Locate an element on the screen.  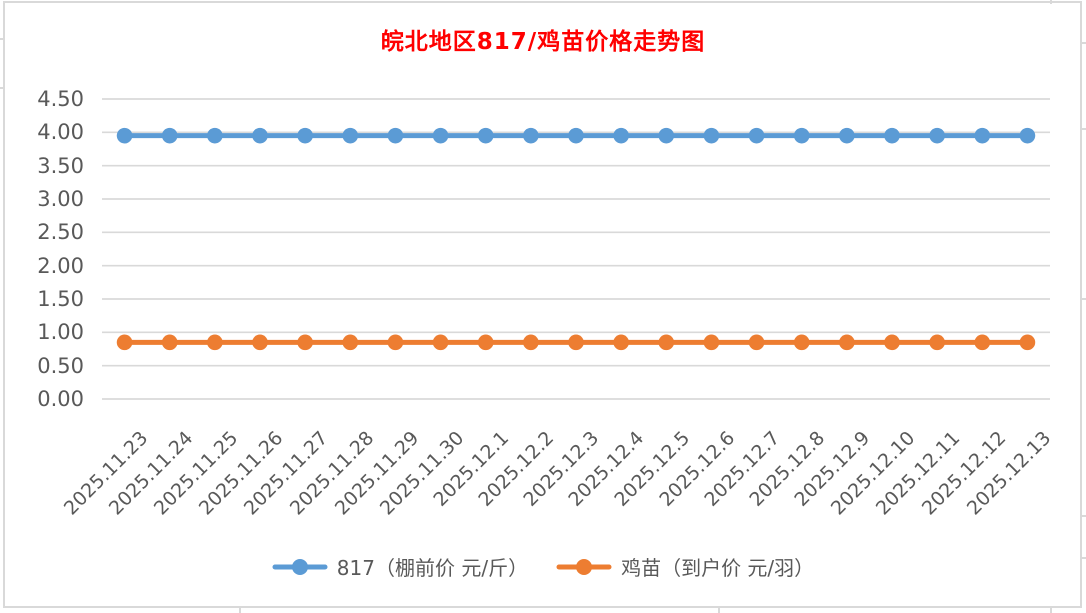
y-axis-tick-label: 0.50 is located at coordinates (60, 365).